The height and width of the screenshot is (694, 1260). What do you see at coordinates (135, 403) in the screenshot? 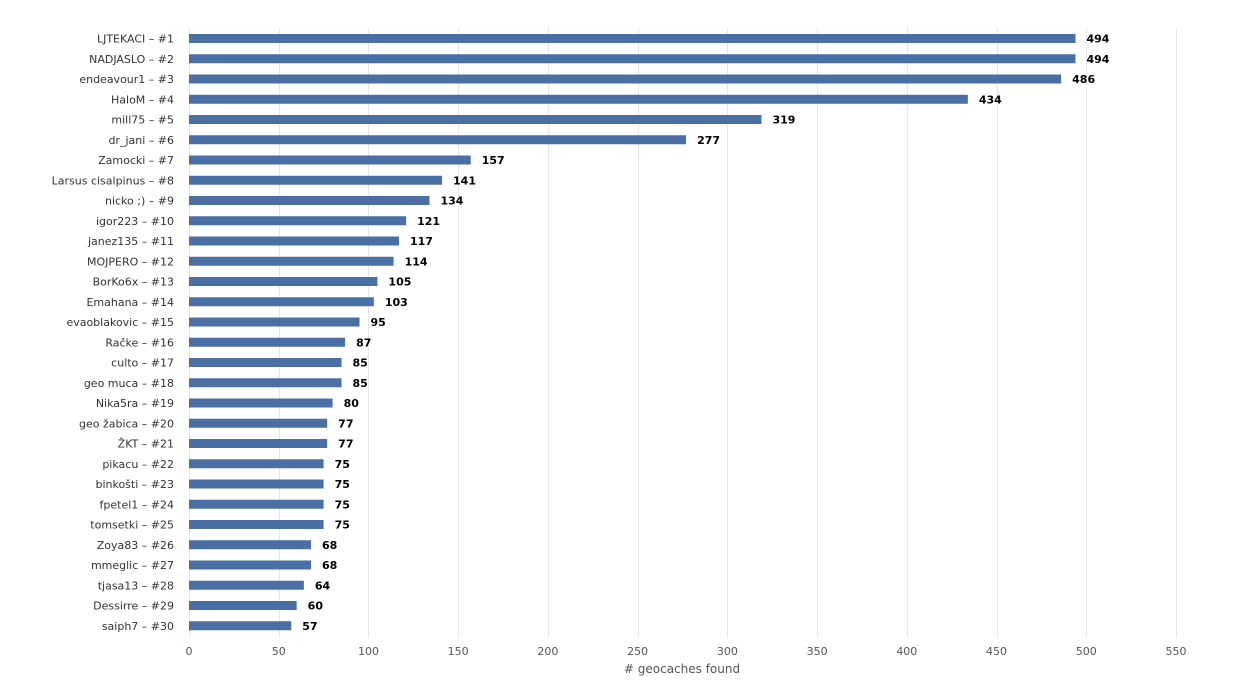
I see `category-label: Nika5ra – #19` at bounding box center [135, 403].